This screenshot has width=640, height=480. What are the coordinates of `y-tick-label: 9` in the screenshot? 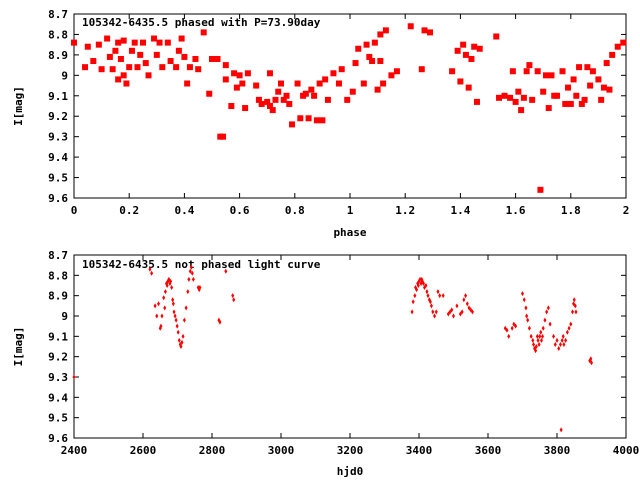 It's located at (64, 75).